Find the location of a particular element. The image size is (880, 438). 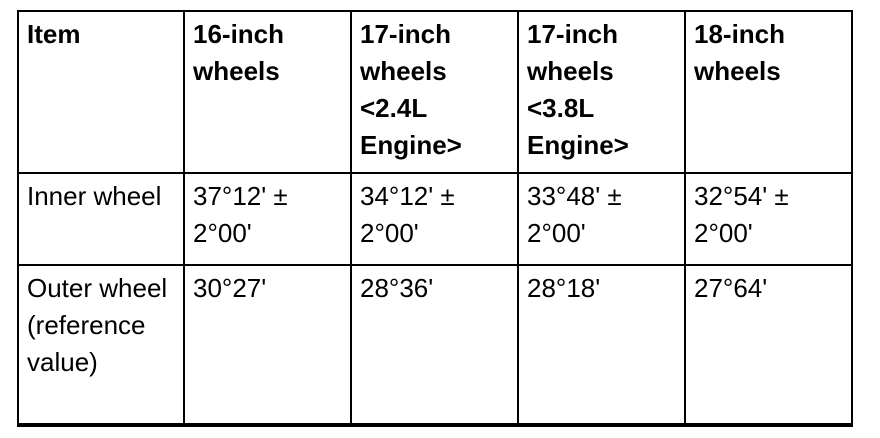

row-label: Outer wheel (reference value) is located at coordinates (101, 345).